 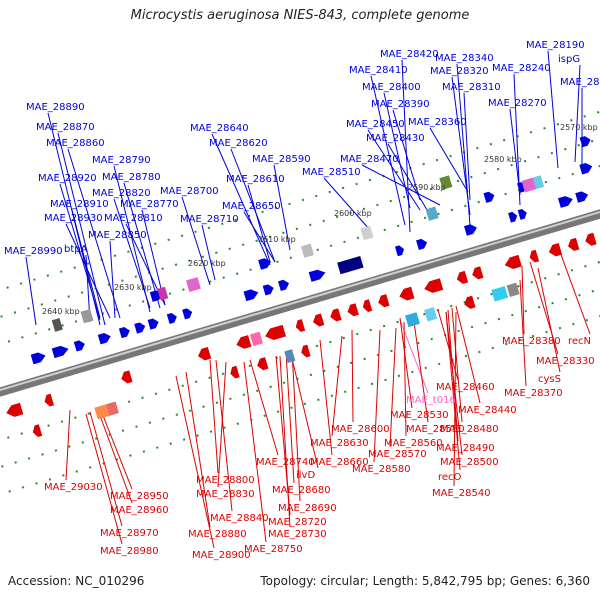 I want to click on gene-label-reverse: recN, so click(x=579, y=341).